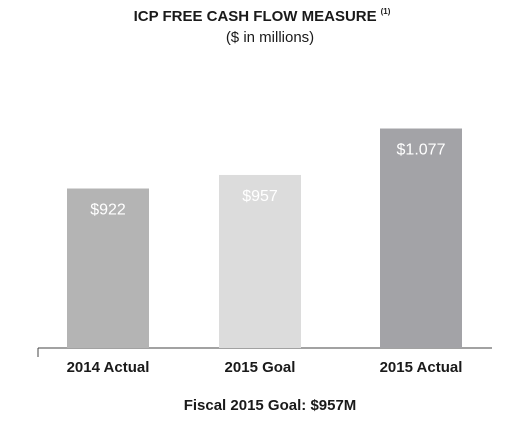 This screenshot has height=439, width=514. Describe the element at coordinates (108, 367) in the screenshot. I see `x-tick-label: 2014 Actual` at that location.